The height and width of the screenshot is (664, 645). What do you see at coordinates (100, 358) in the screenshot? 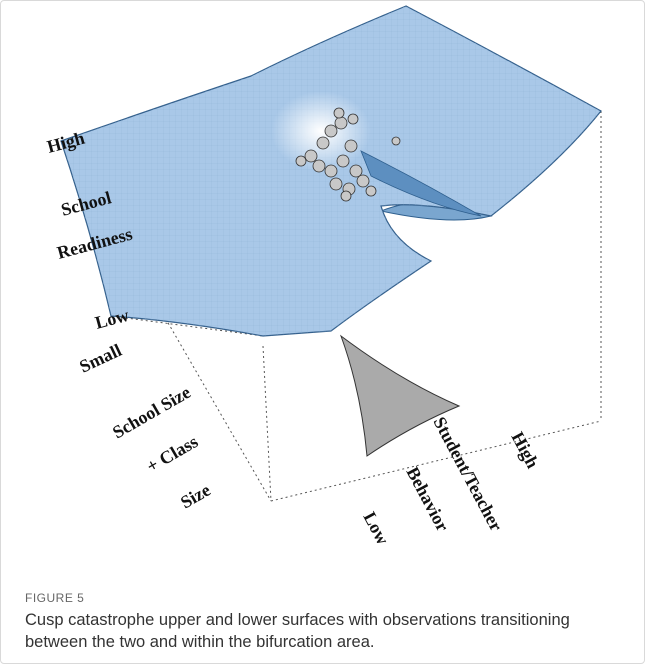
I see `axis-label: Small` at bounding box center [100, 358].